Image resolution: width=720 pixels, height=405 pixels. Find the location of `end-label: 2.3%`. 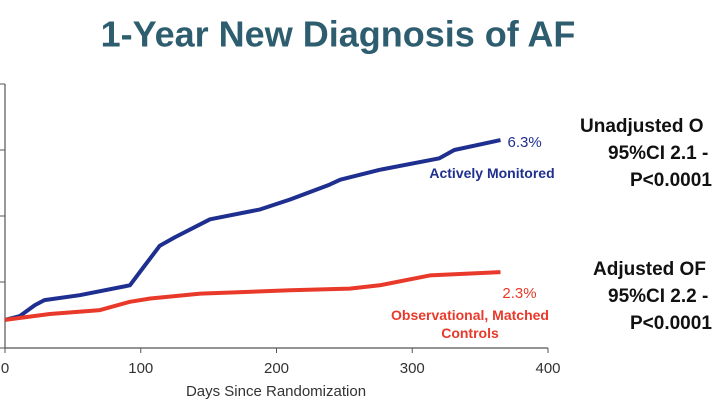

end-label: 2.3% is located at coordinates (519, 293).